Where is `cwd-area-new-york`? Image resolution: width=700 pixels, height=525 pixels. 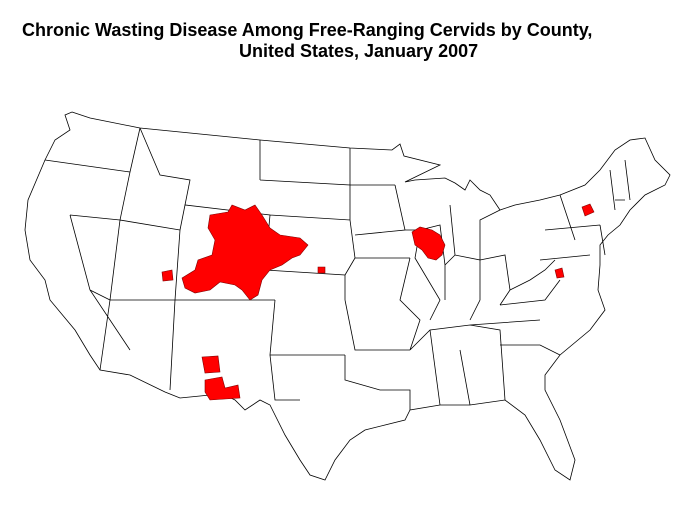
cwd-area-new-york is located at coordinates (588, 210).